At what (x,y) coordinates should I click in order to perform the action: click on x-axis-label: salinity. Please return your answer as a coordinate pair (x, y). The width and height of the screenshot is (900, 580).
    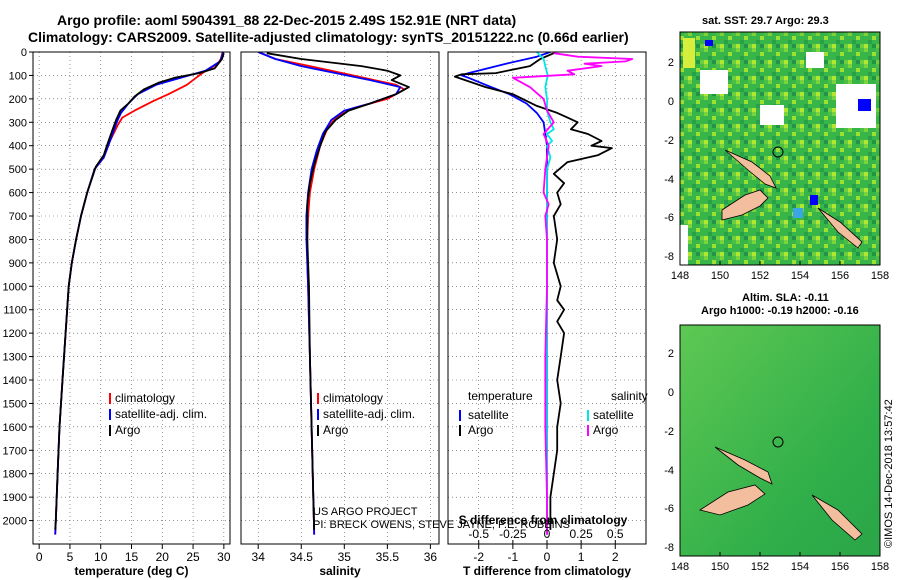
    Looking at the image, I should click on (340, 571).